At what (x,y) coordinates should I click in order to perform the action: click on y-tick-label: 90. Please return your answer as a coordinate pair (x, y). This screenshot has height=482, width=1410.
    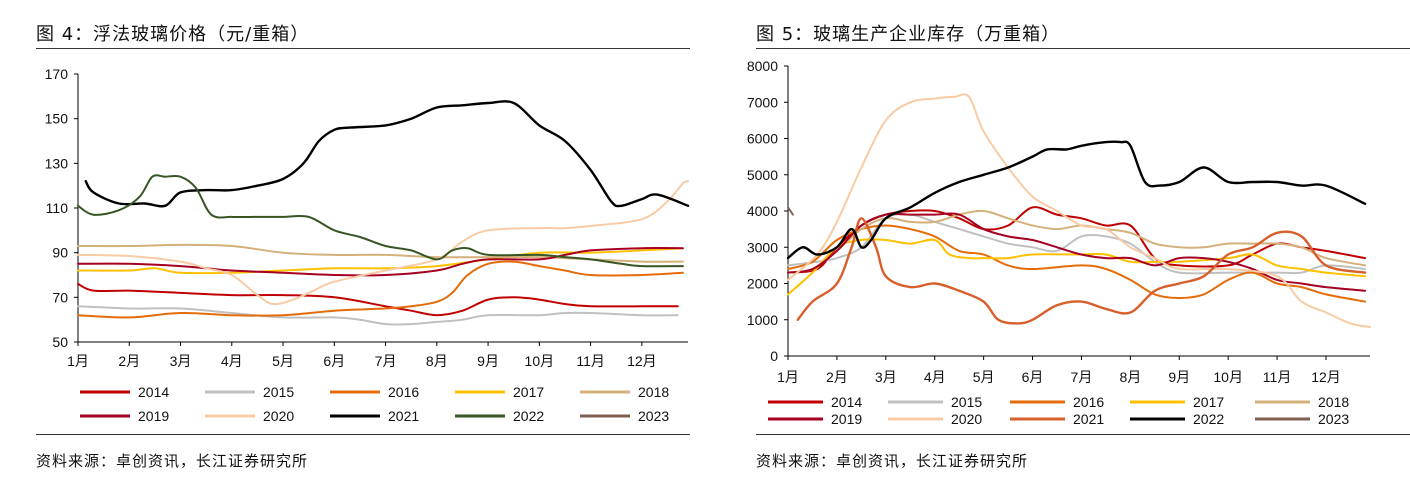
    Looking at the image, I should click on (60, 253).